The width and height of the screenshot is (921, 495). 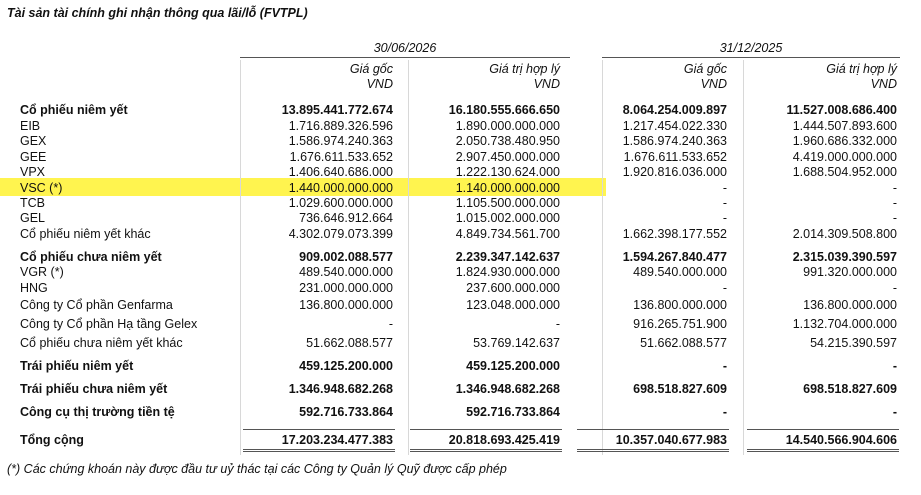 What do you see at coordinates (516, 343) in the screenshot?
I see `cell-value: 53.769.142.637` at bounding box center [516, 343].